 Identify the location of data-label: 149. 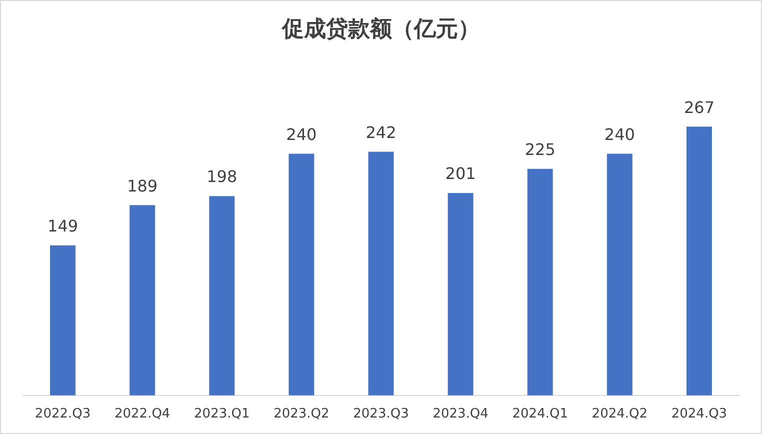
(63, 226).